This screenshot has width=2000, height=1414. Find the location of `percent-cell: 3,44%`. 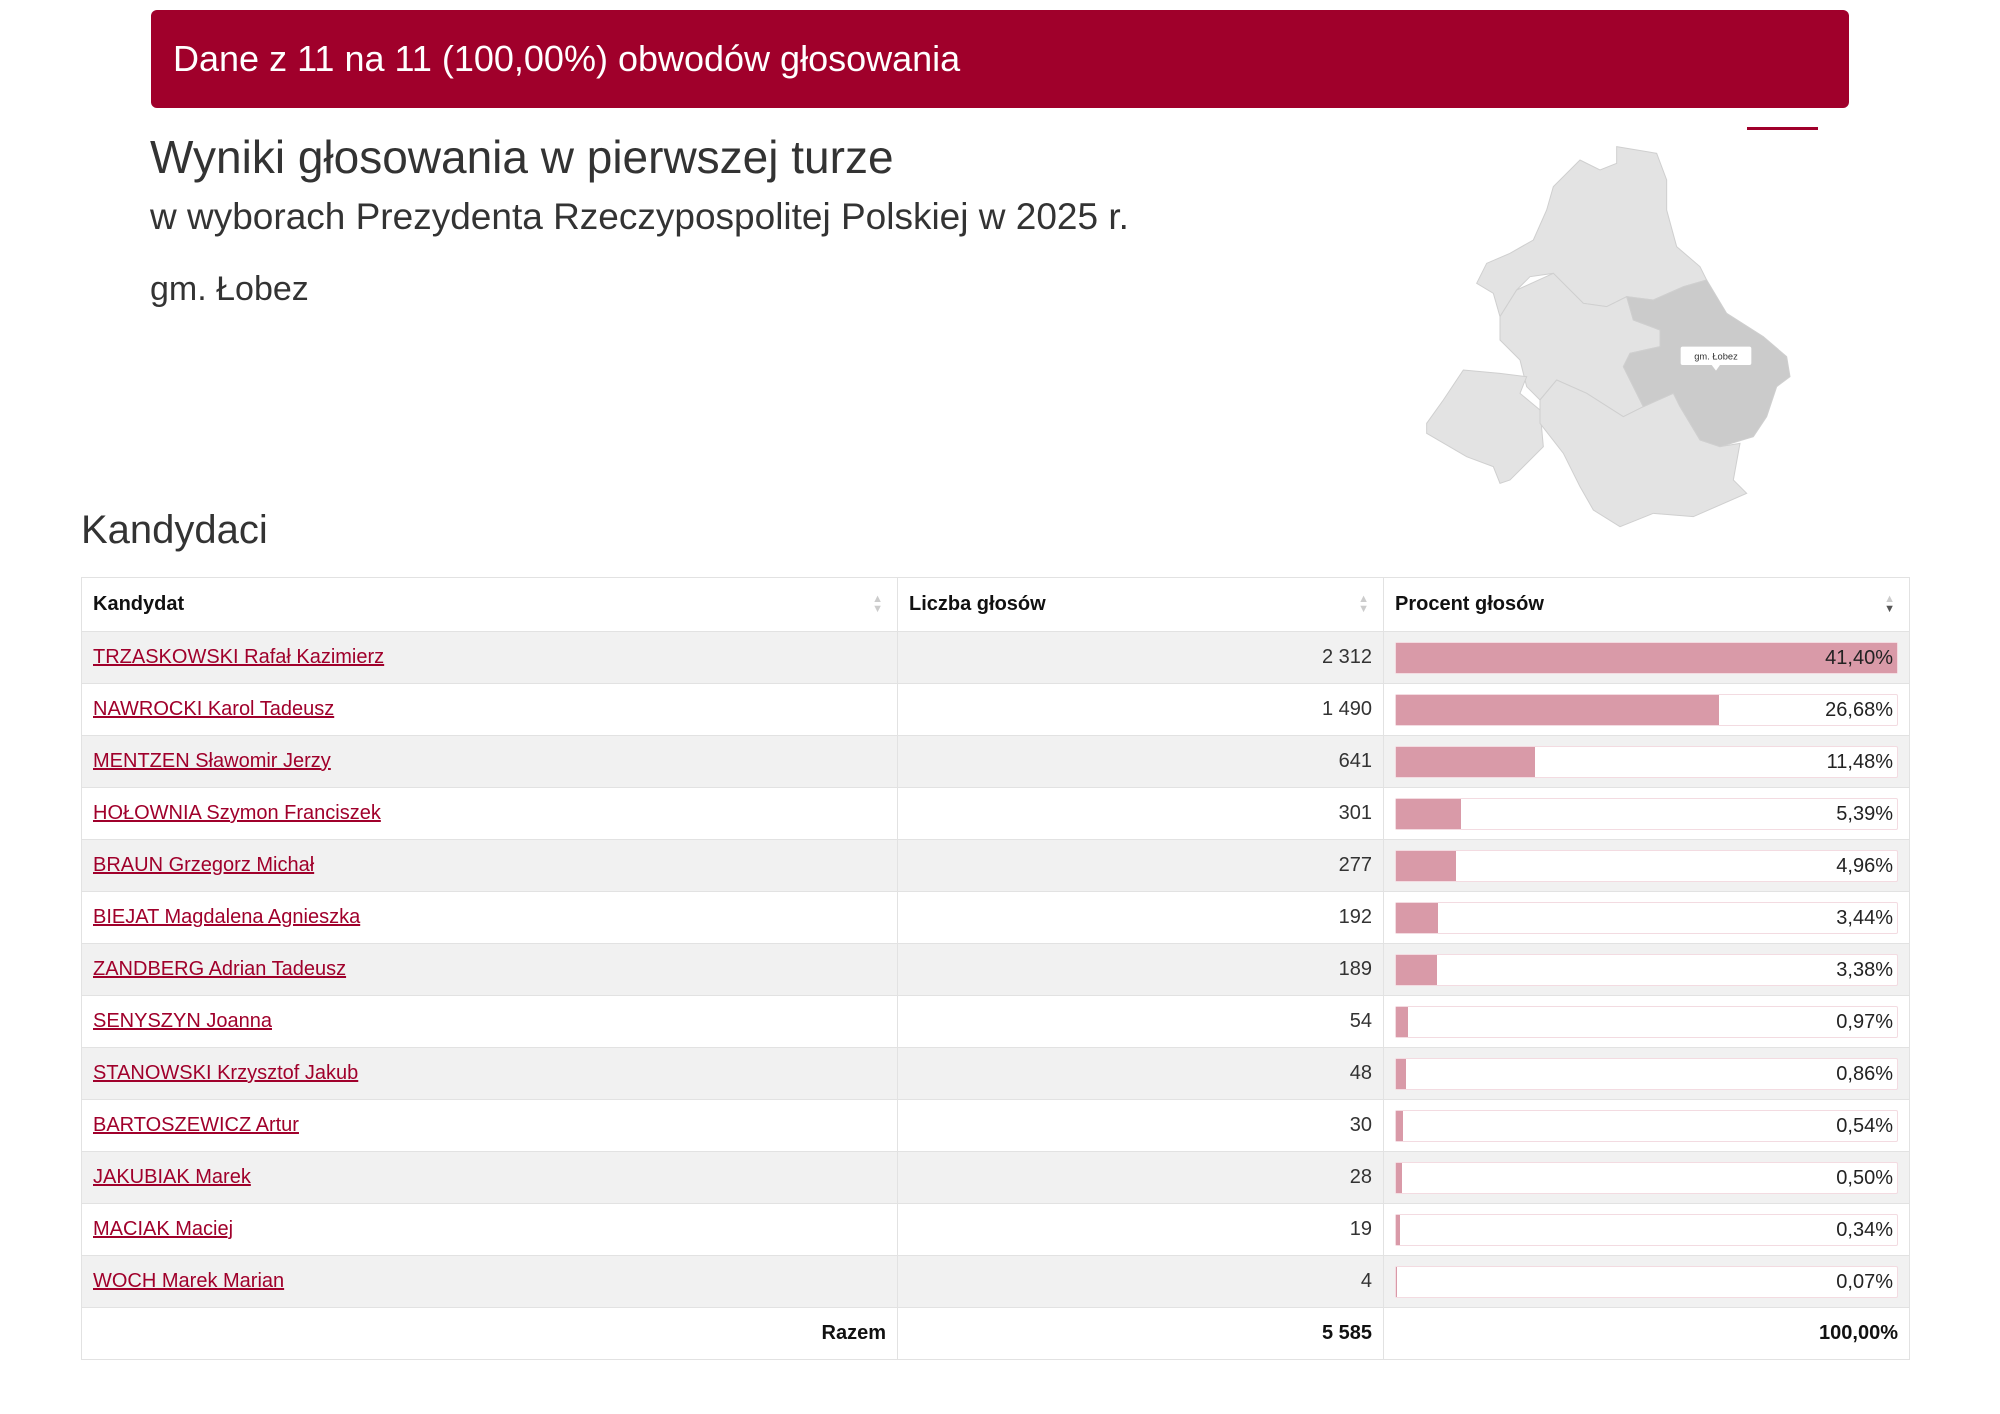

percent-cell: 3,44% is located at coordinates (1646, 917).